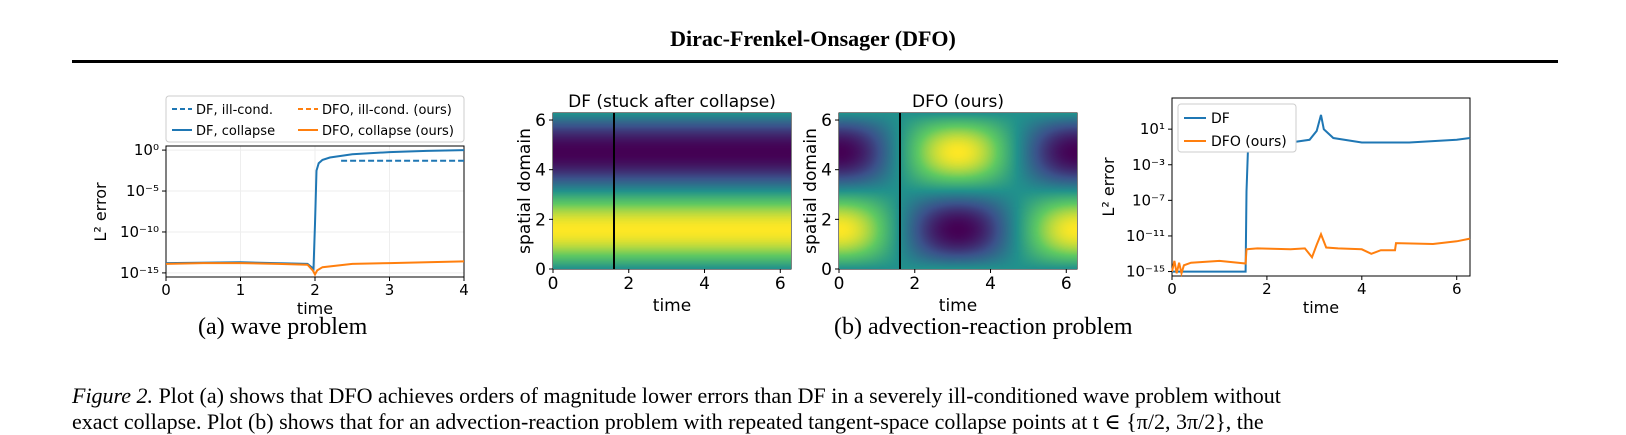 Image resolution: width=1626 pixels, height=435 pixels. I want to click on wave-plot-ticks: 0 1 2 3 4 10⁰ 10⁻⁵ 10⁻¹⁰ 10⁻¹⁵, so click(294, 220).